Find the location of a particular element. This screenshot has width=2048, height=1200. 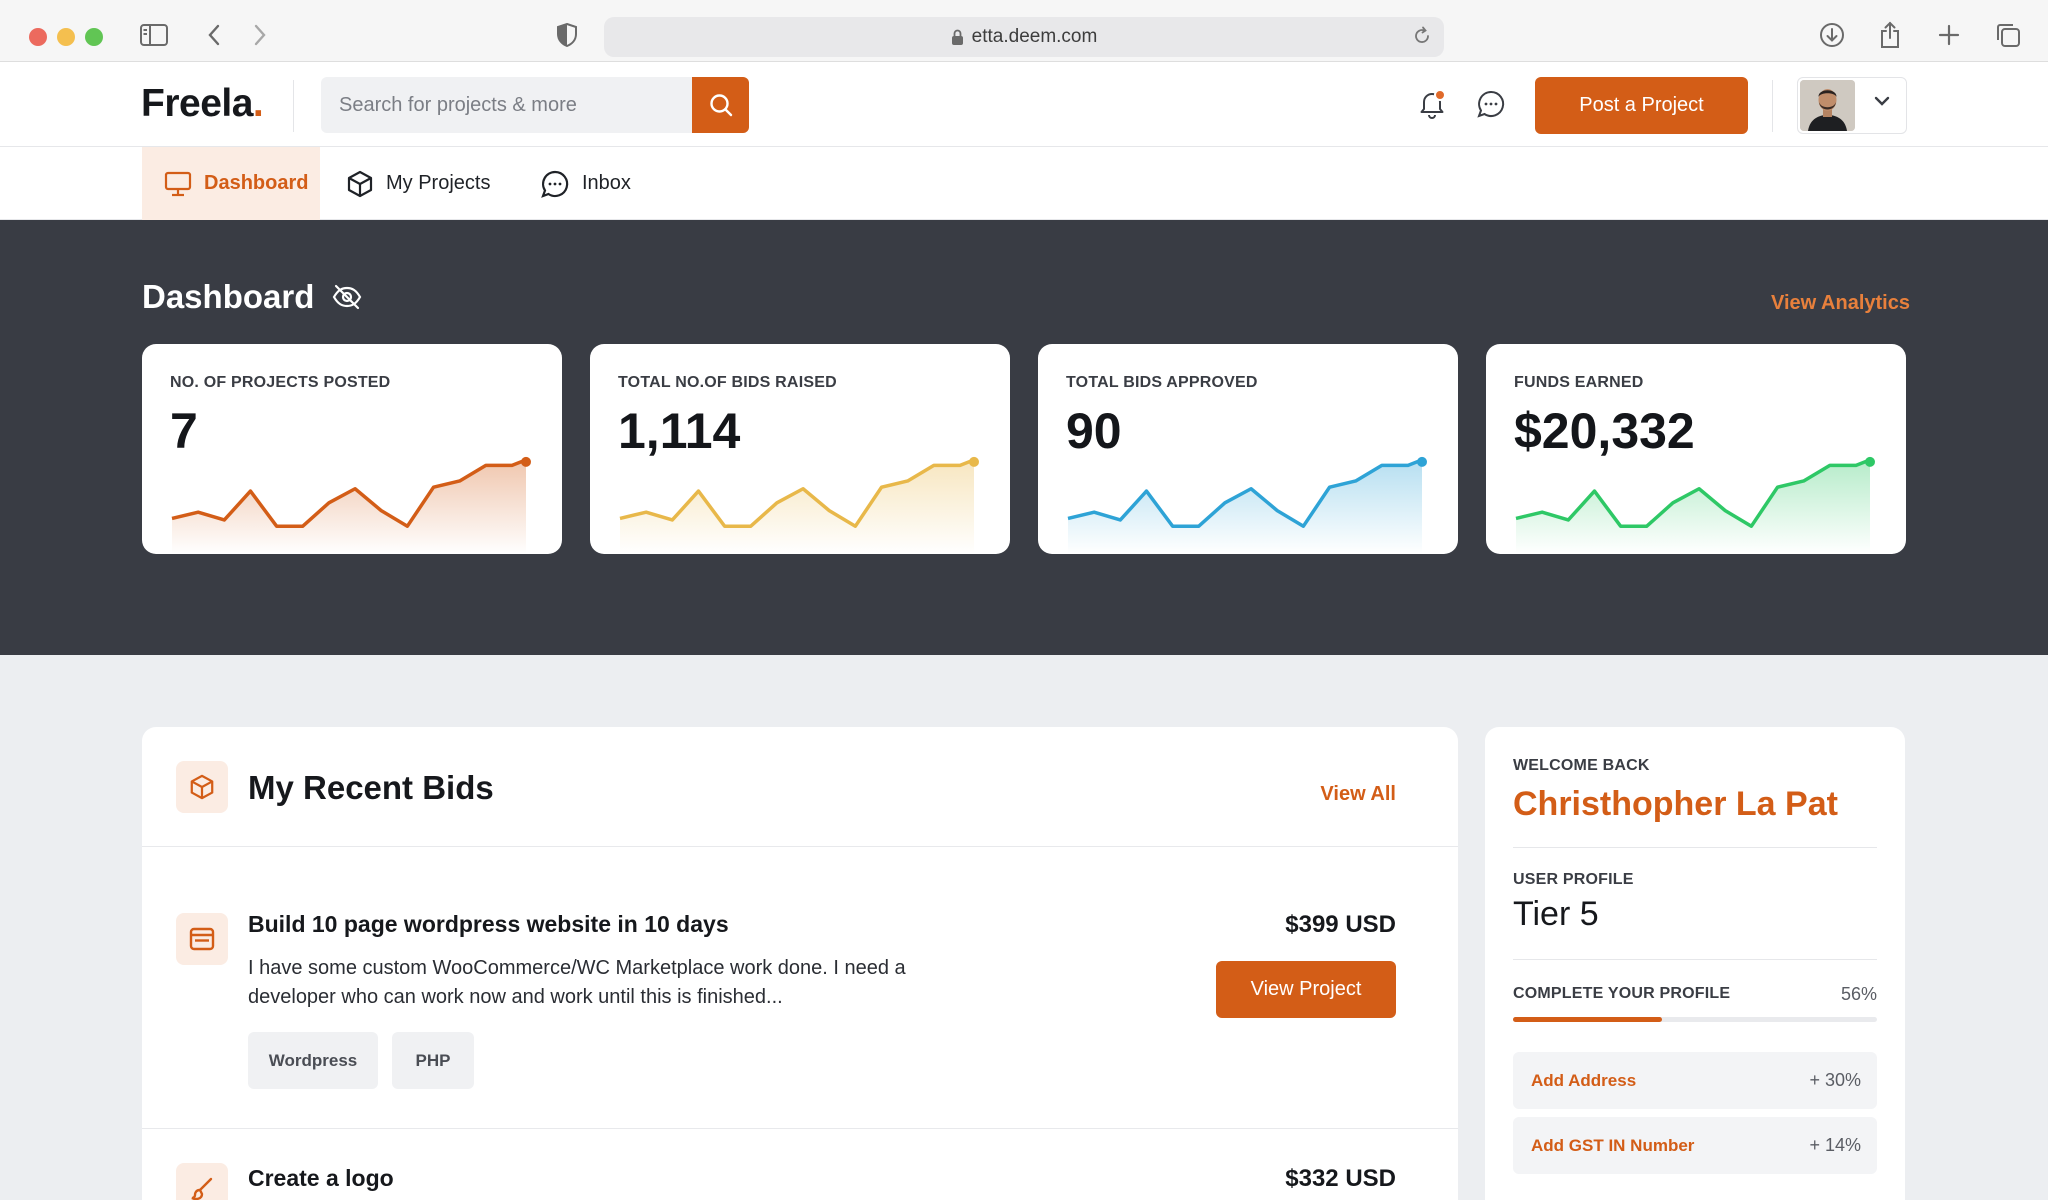

task-label: Add Address is located at coordinates (1584, 1080).